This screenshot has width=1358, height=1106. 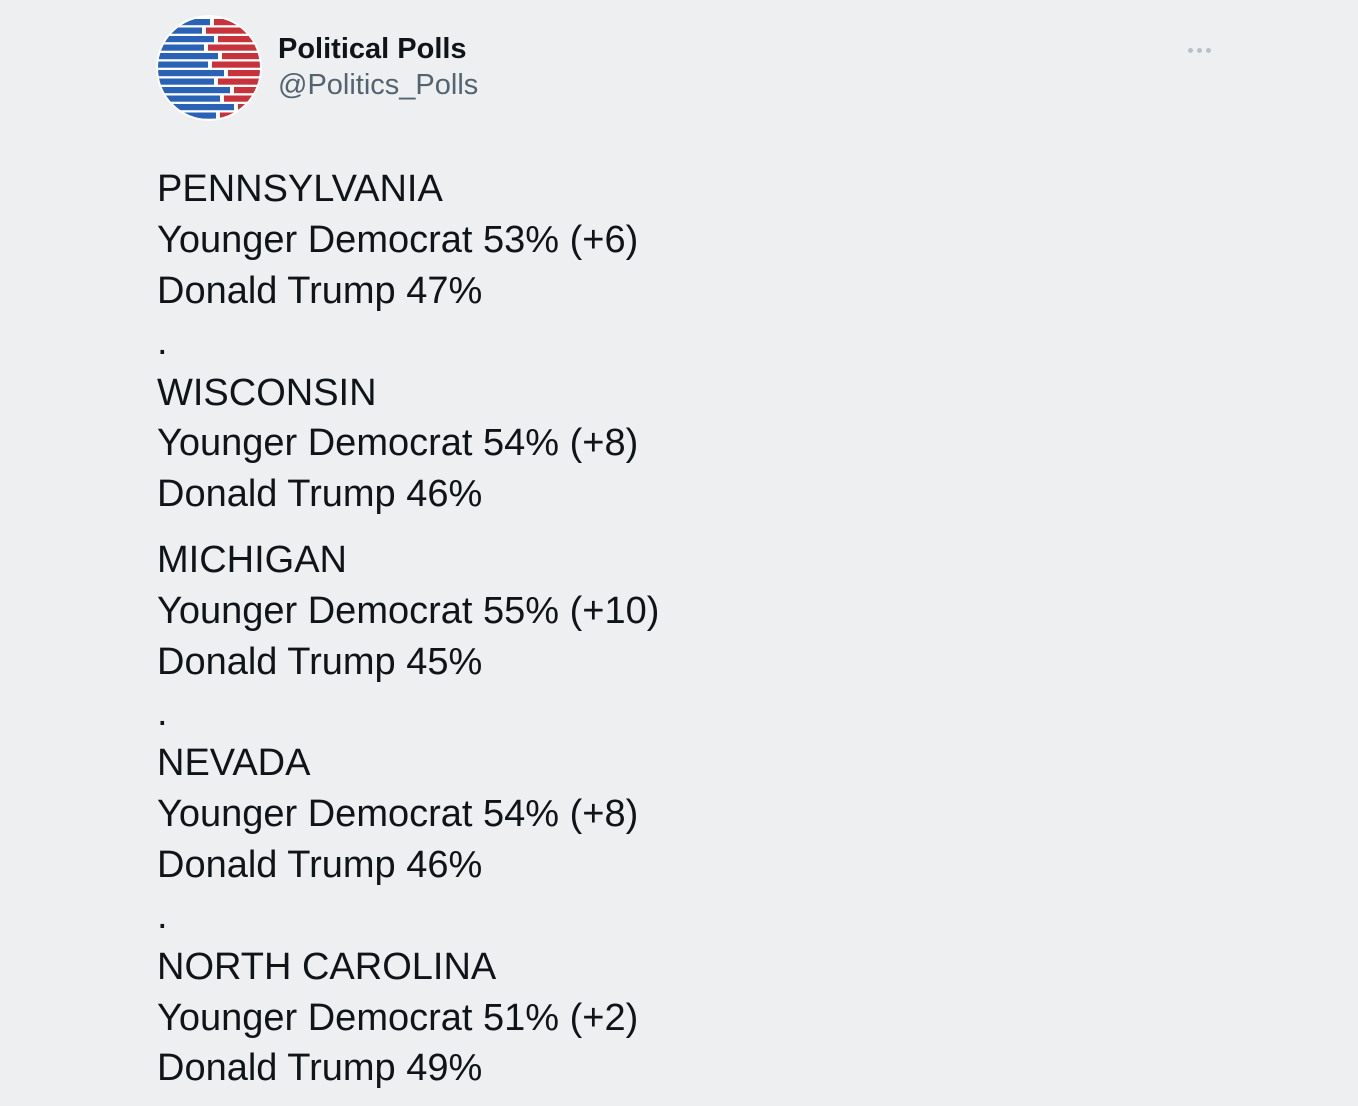 I want to click on display-name: Political Polls, so click(x=372, y=49).